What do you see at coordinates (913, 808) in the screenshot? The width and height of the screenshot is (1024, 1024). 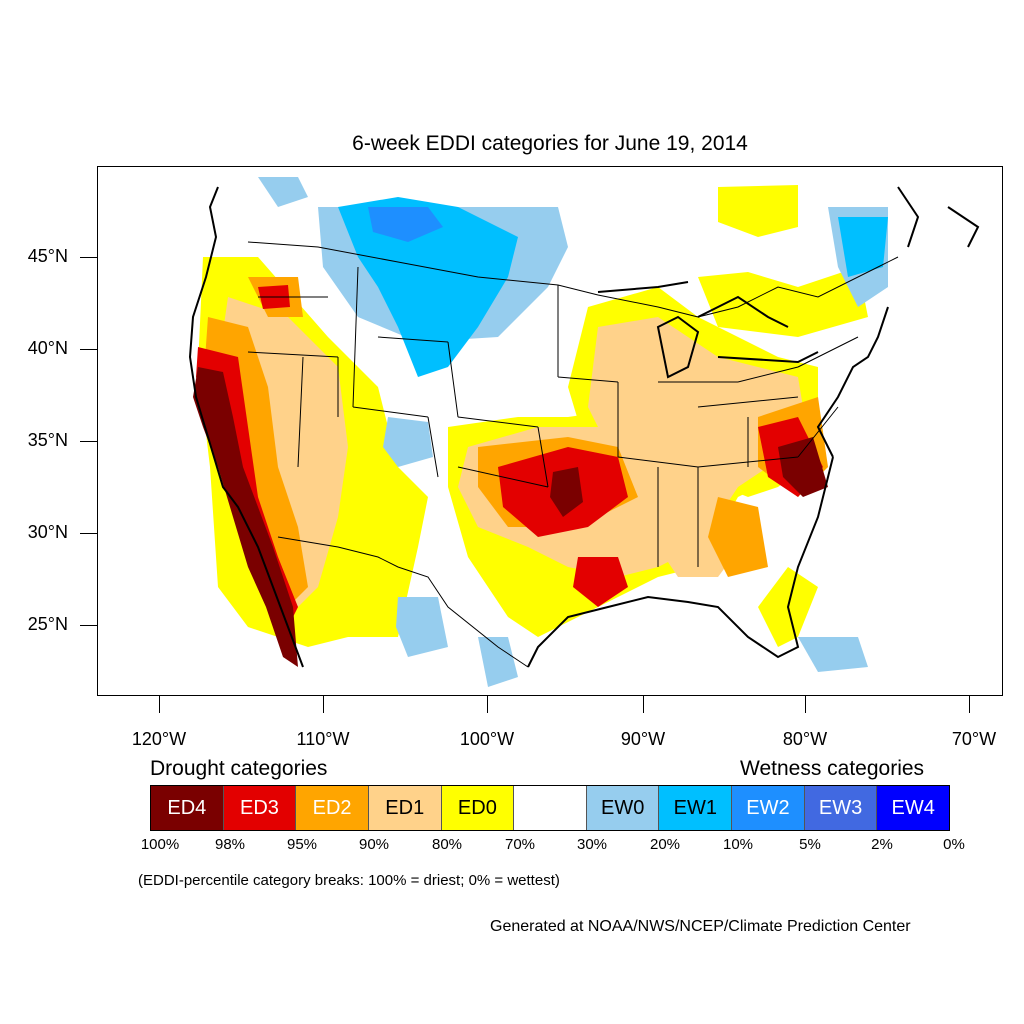 I see `legend-swatch-ew4: EW4` at bounding box center [913, 808].